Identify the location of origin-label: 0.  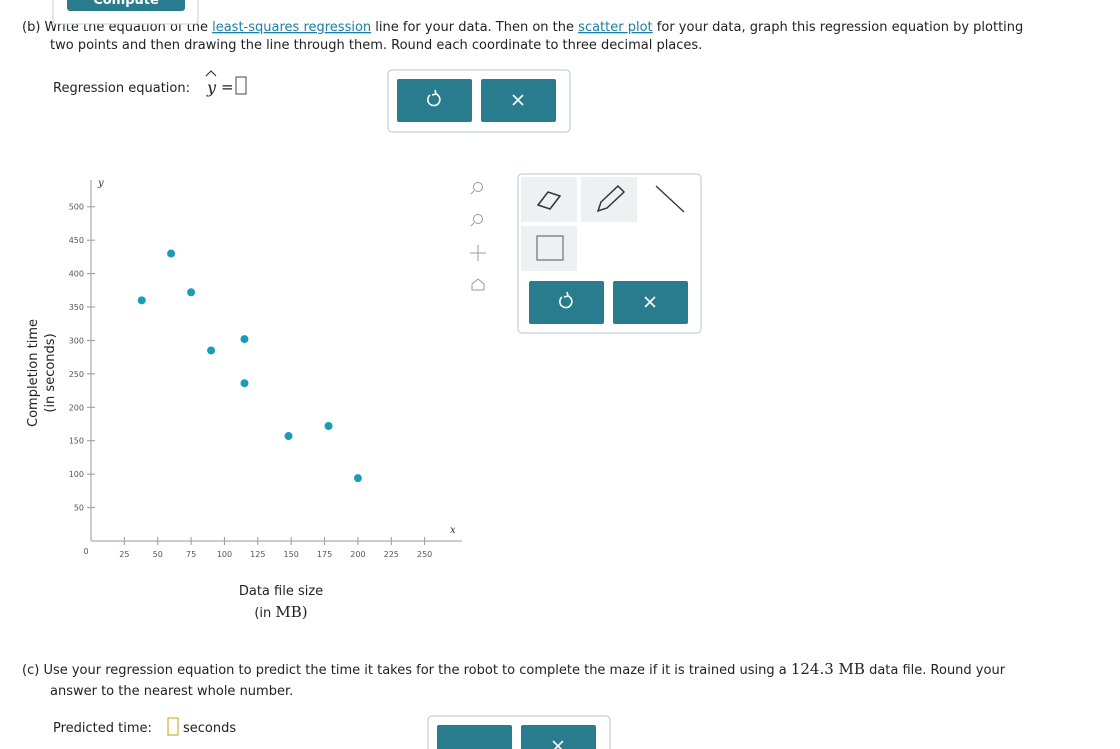
(85, 551).